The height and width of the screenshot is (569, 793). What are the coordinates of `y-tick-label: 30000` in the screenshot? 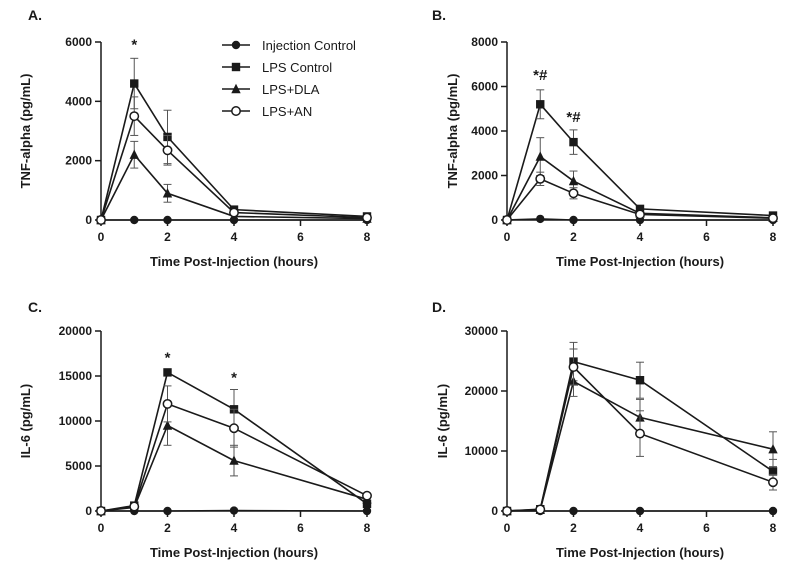 It's located at (482, 331).